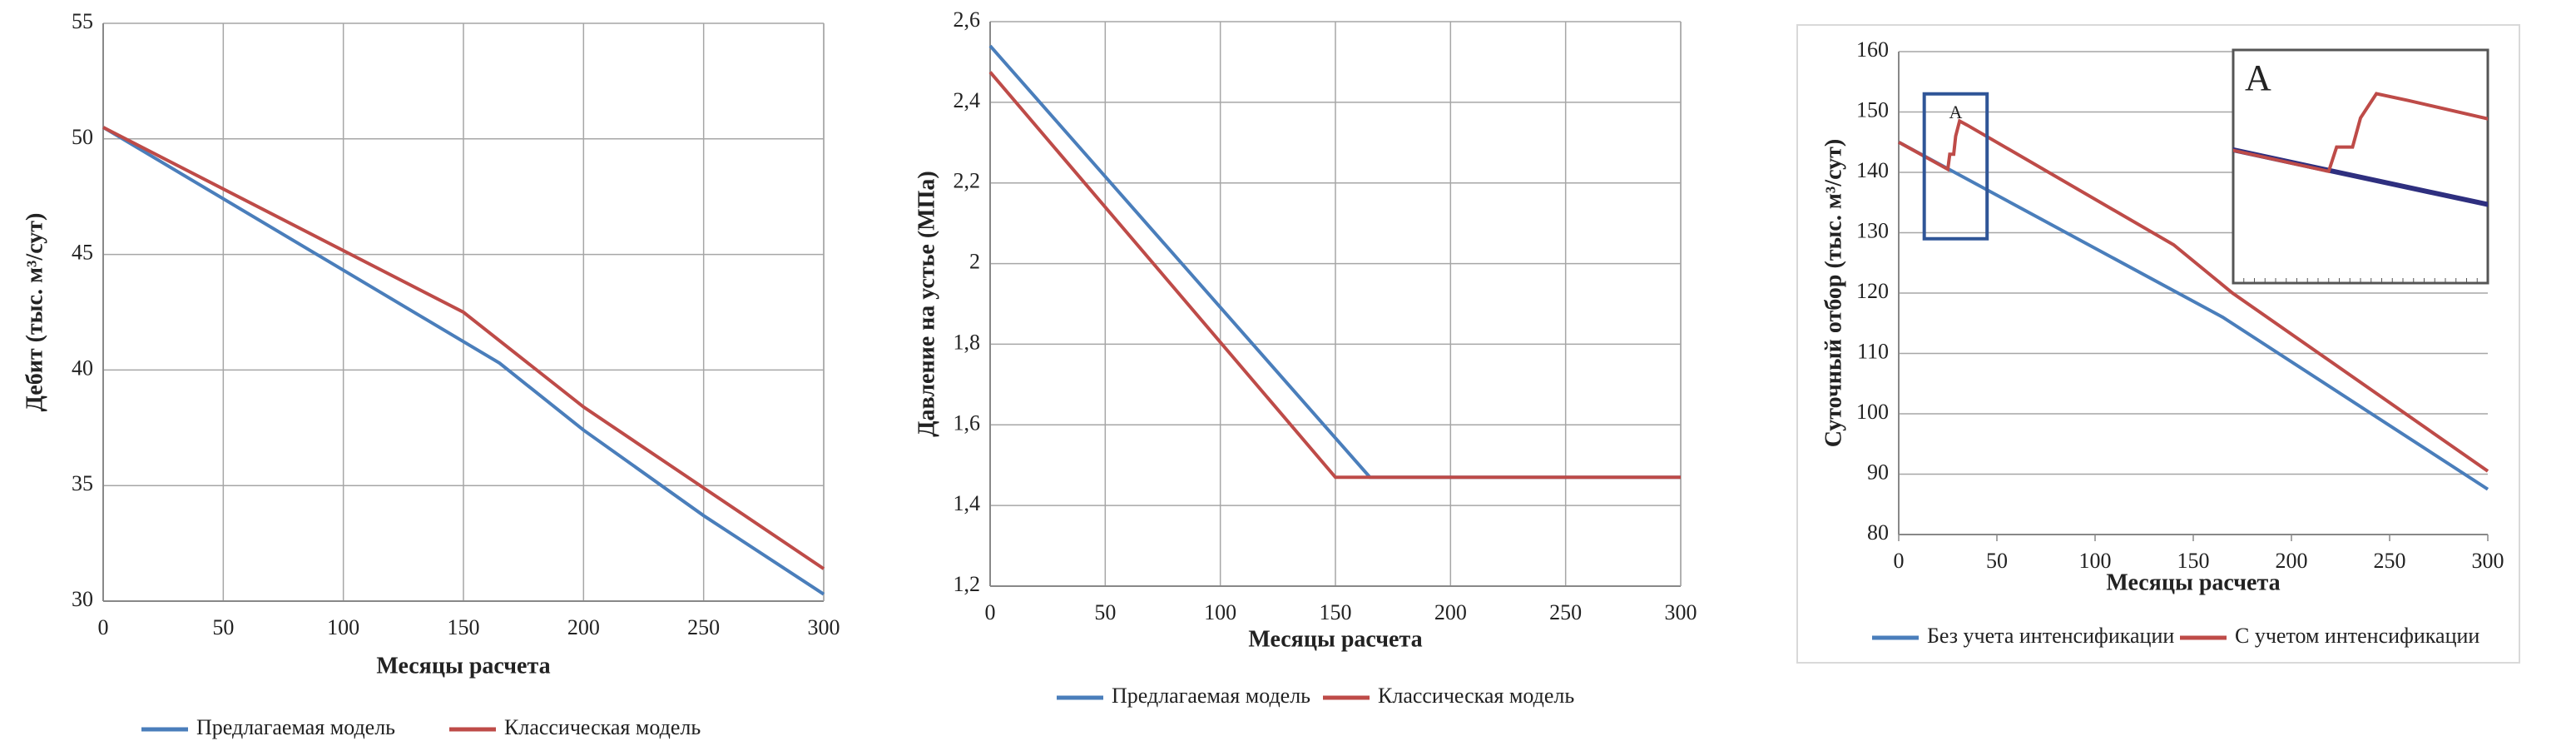 The height and width of the screenshot is (746, 2576). What do you see at coordinates (83, 599) in the screenshot?
I see `y-tick-label: 30` at bounding box center [83, 599].